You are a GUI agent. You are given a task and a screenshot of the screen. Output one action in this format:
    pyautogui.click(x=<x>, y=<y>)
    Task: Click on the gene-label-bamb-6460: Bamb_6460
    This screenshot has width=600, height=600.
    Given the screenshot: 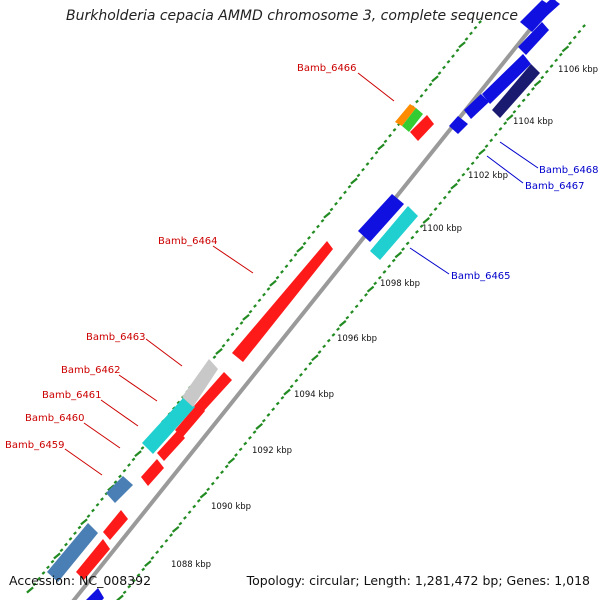 What is the action you would take?
    pyautogui.click(x=55, y=418)
    